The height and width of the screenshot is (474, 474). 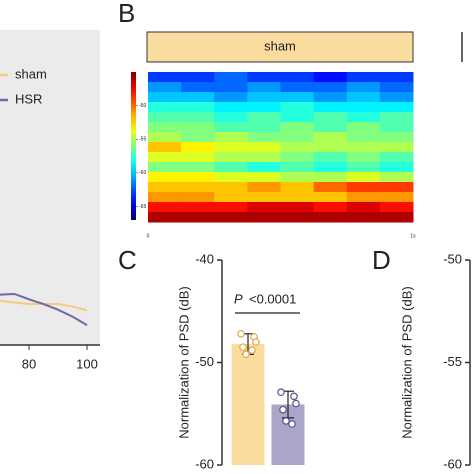 What do you see at coordinates (204, 463) in the screenshot?
I see `y-tick-label: -60` at bounding box center [204, 463].